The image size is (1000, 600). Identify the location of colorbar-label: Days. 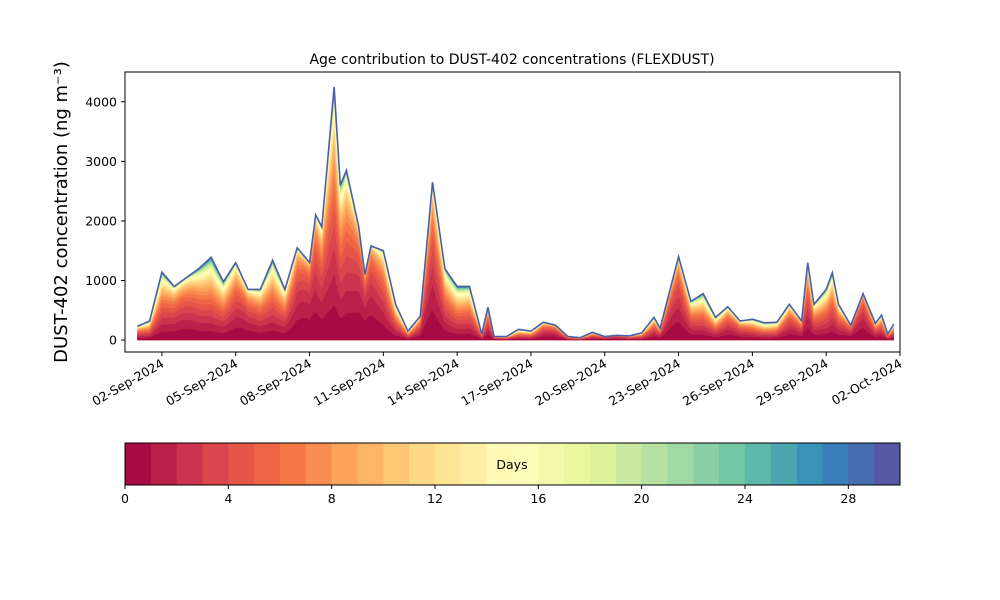
(511, 464).